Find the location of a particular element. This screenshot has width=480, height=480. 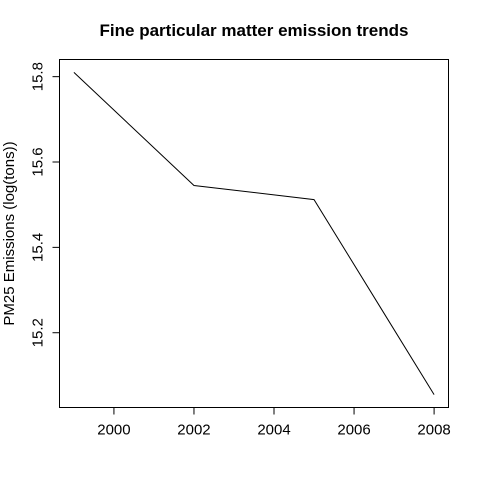

y-tick-label: 15.6 is located at coordinates (38, 161).